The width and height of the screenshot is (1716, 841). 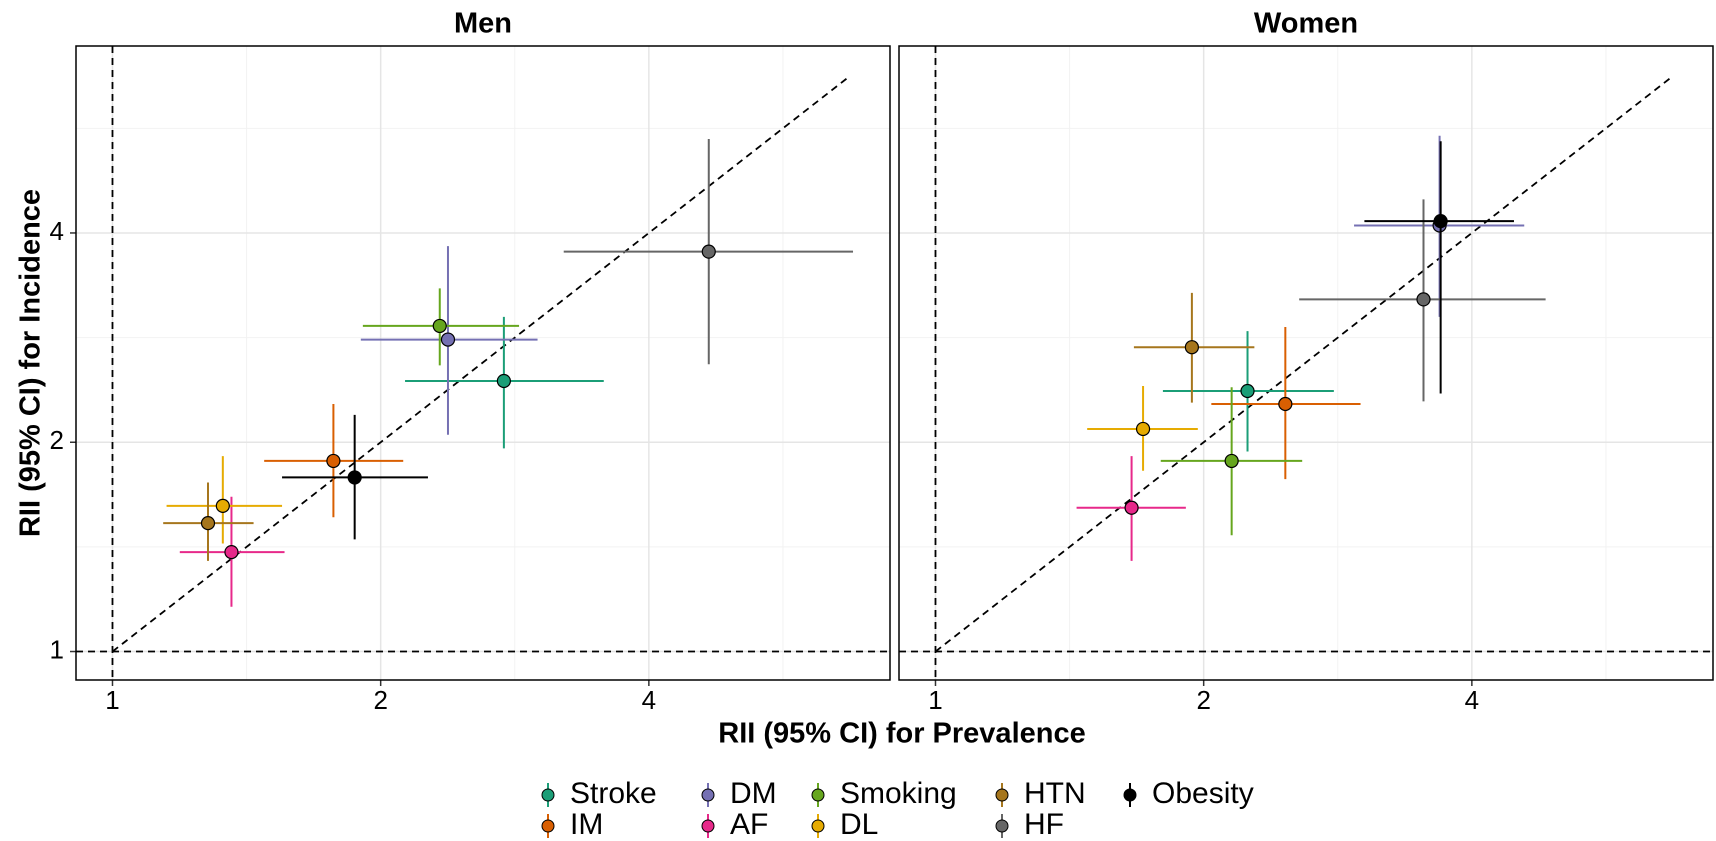 I want to click on legend-label: AF, so click(x=749, y=824).